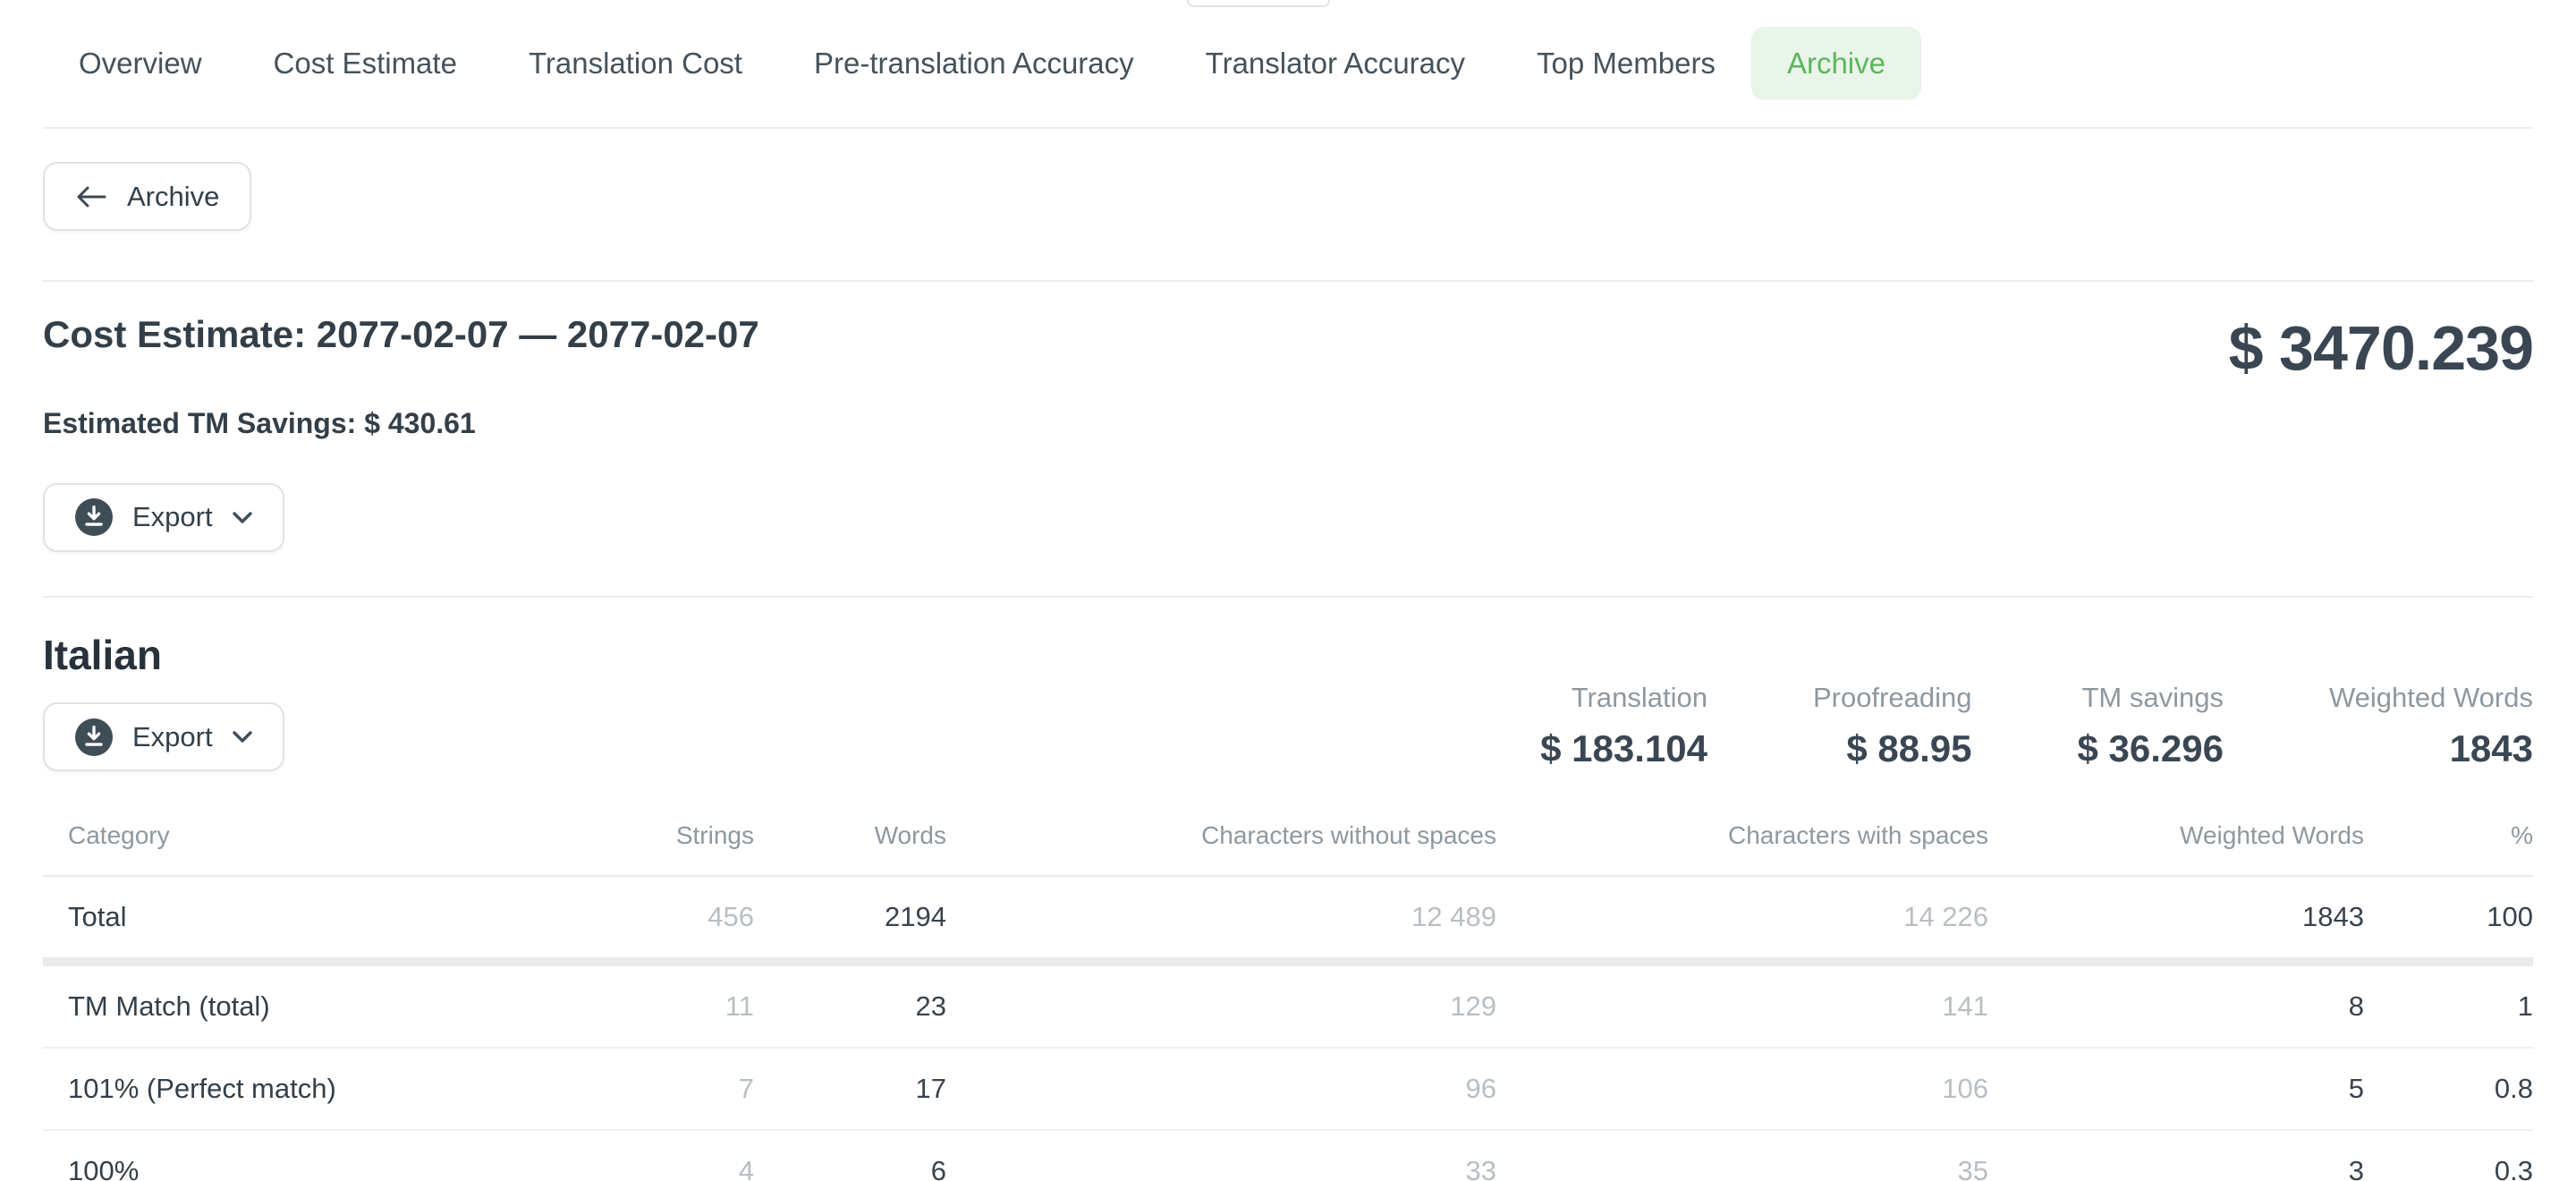 This screenshot has height=1181, width=2576. I want to click on tab-cost-estimate: Cost Estimate, so click(365, 63).